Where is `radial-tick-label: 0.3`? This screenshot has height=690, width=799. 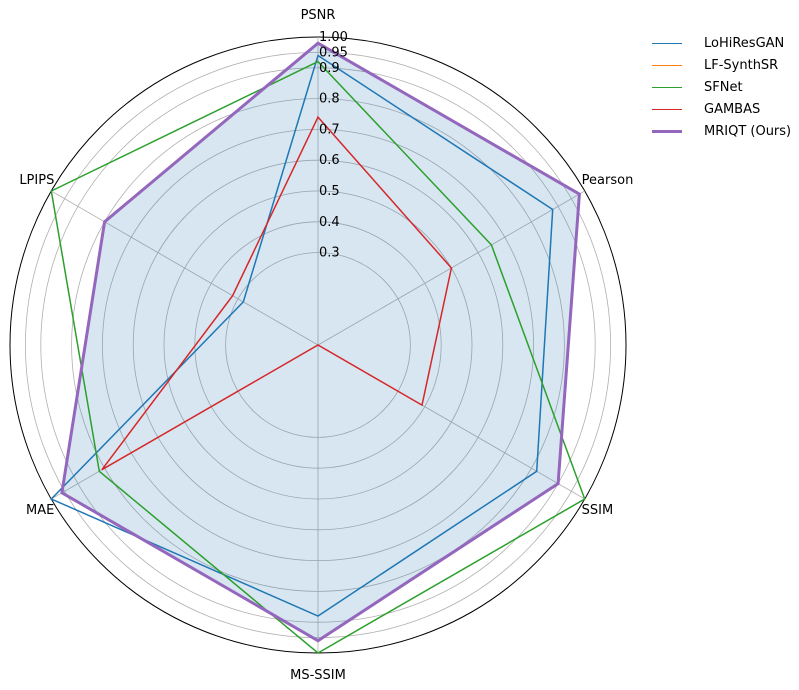 radial-tick-label: 0.3 is located at coordinates (329, 253).